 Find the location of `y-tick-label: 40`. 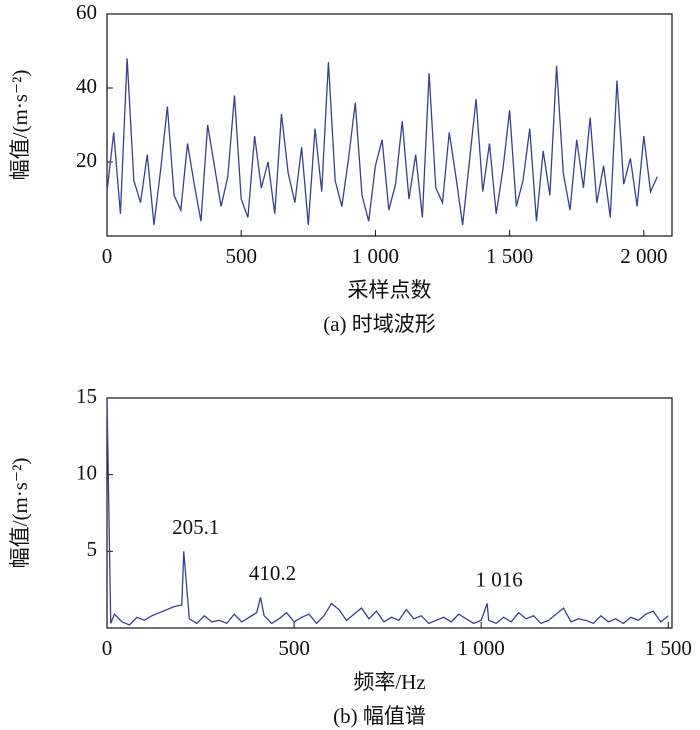

y-tick-label: 40 is located at coordinates (86, 86).